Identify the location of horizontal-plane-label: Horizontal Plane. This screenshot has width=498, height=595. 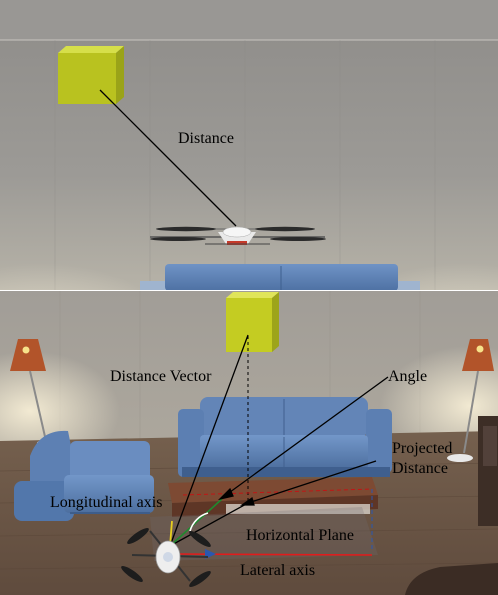
(300, 535).